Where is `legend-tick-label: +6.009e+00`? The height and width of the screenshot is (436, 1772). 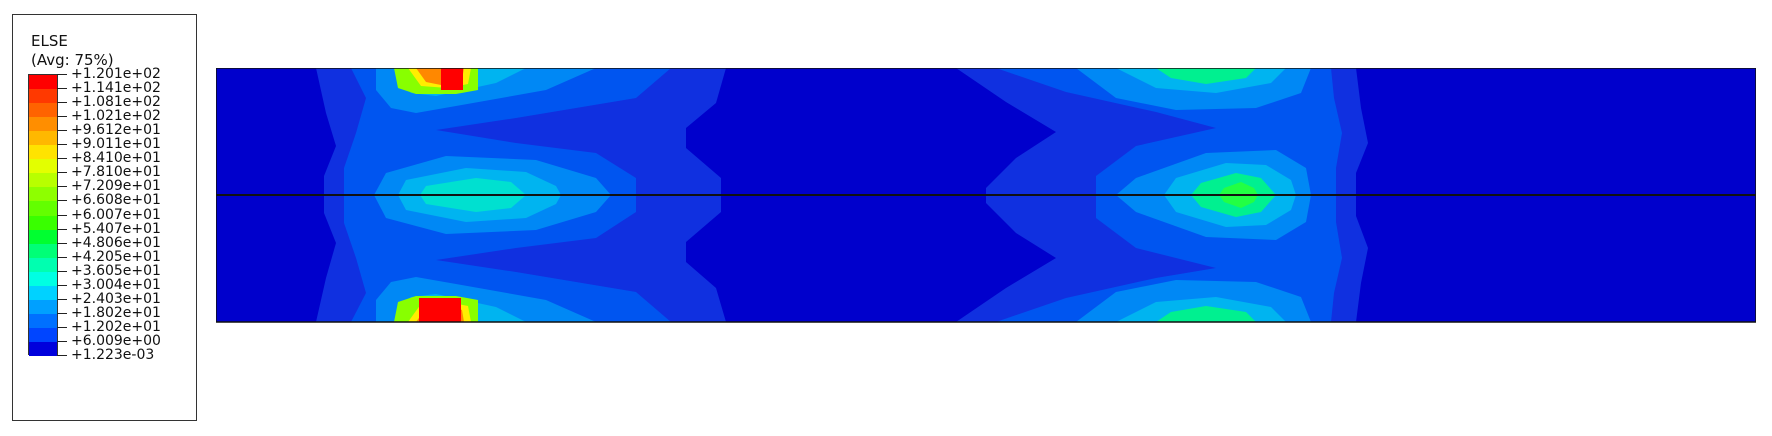
legend-tick-label: +6.009e+00 is located at coordinates (116, 340).